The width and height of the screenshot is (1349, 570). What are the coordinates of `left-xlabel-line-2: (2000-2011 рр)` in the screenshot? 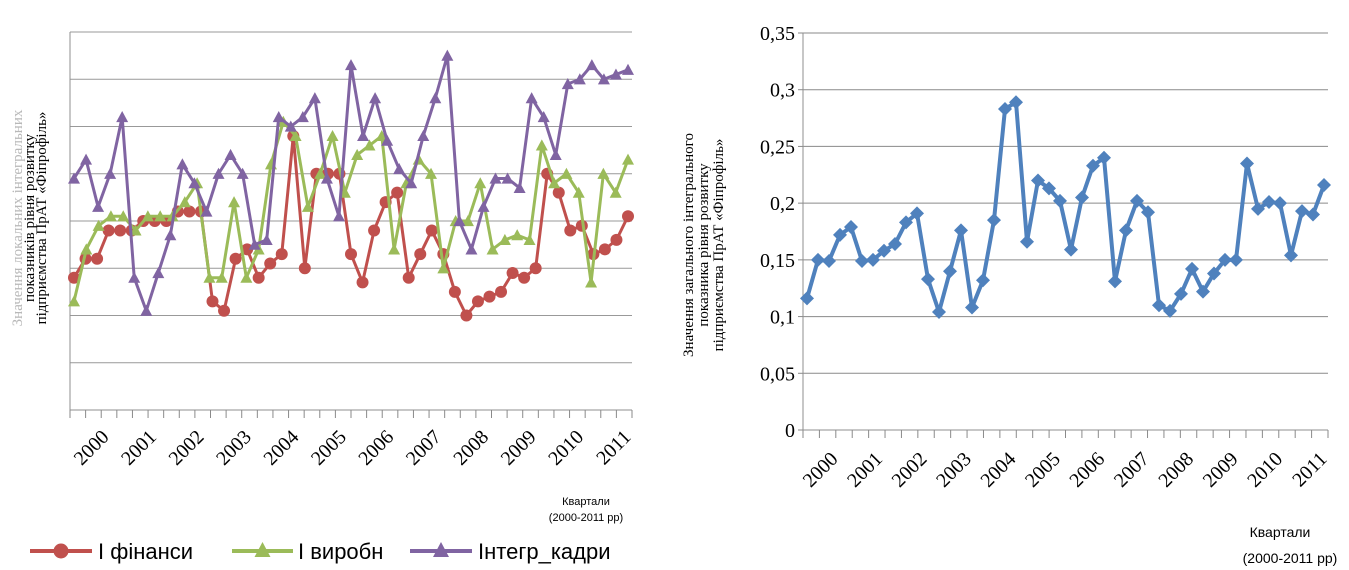 It's located at (586, 518).